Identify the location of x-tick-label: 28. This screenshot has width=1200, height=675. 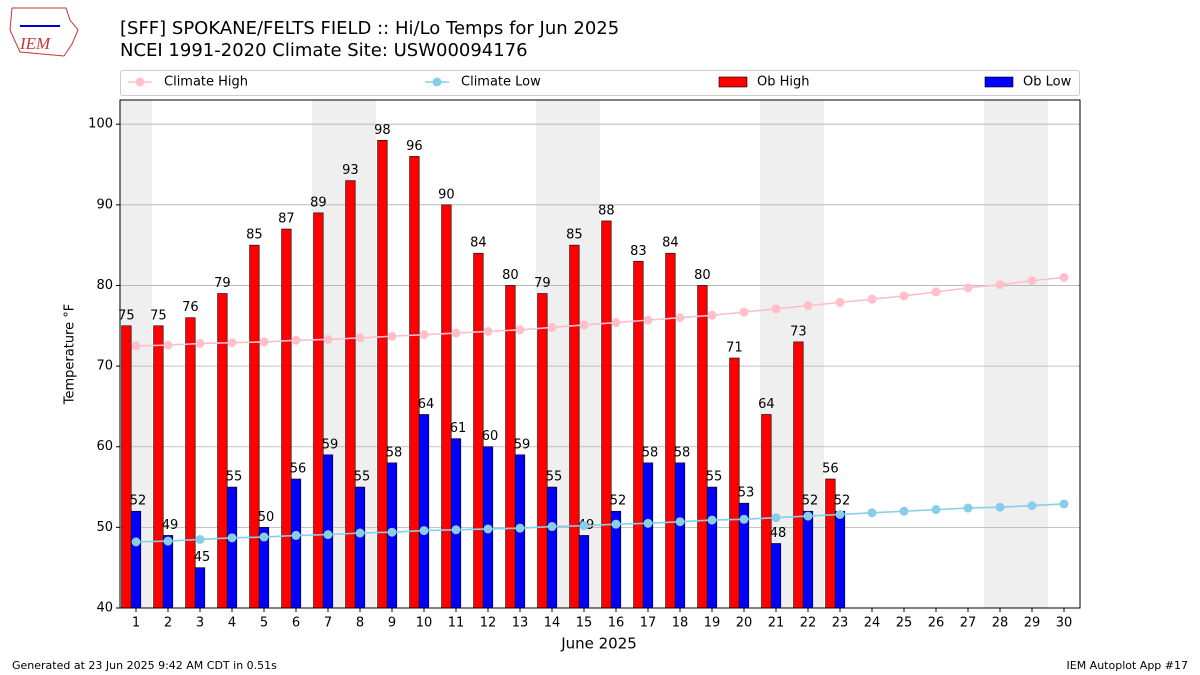
(1000, 623).